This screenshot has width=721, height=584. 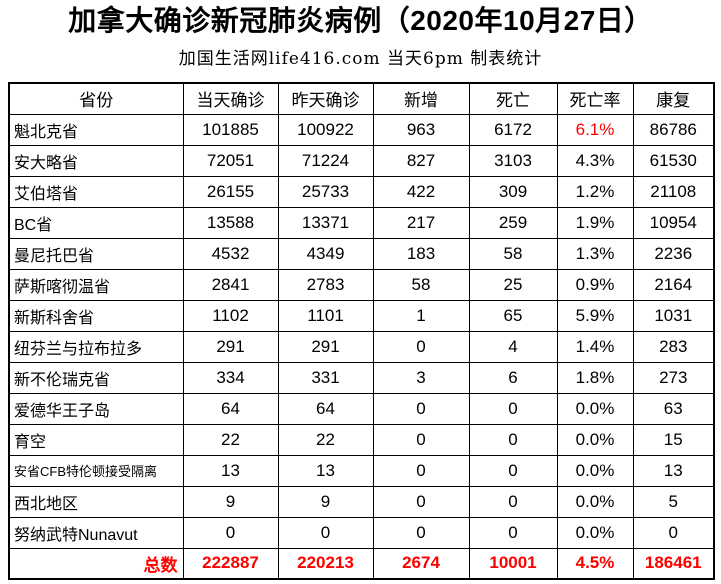 What do you see at coordinates (595, 191) in the screenshot?
I see `death-rate-cell: 1.2%` at bounding box center [595, 191].